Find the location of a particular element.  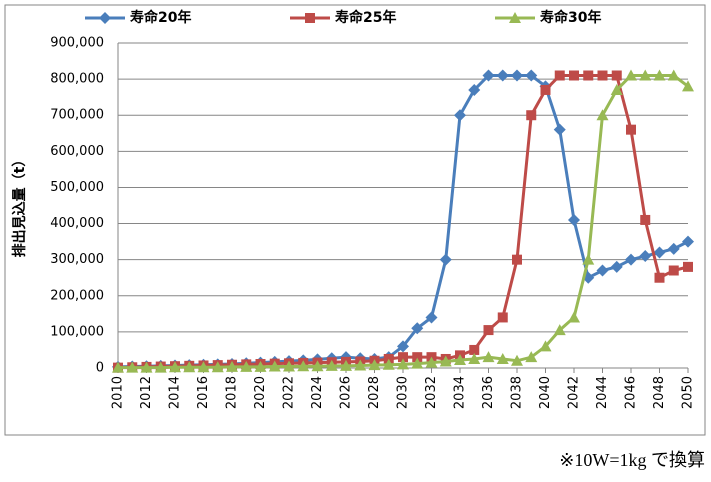

x-tick-label: 2040 is located at coordinates (545, 392).